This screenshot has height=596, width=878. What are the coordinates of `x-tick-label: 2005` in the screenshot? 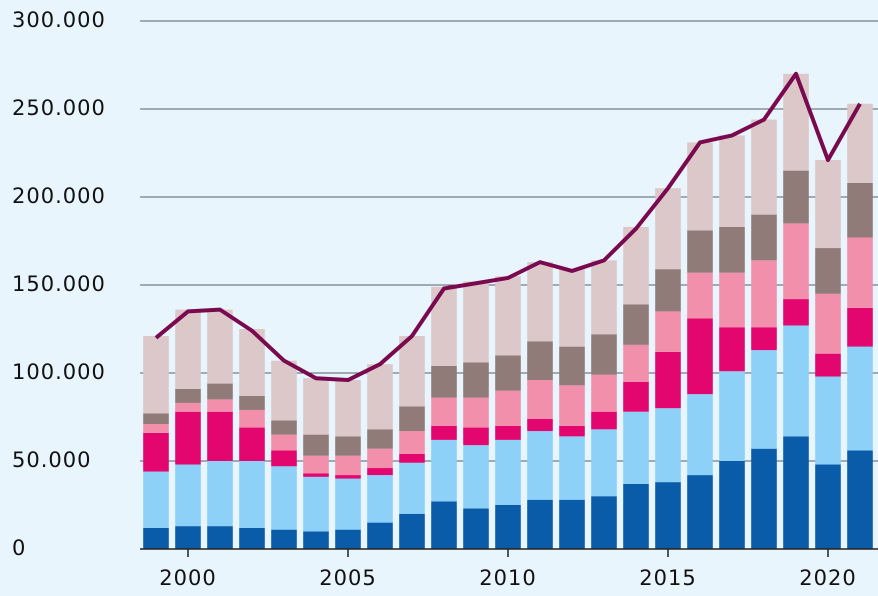 It's located at (347, 578).